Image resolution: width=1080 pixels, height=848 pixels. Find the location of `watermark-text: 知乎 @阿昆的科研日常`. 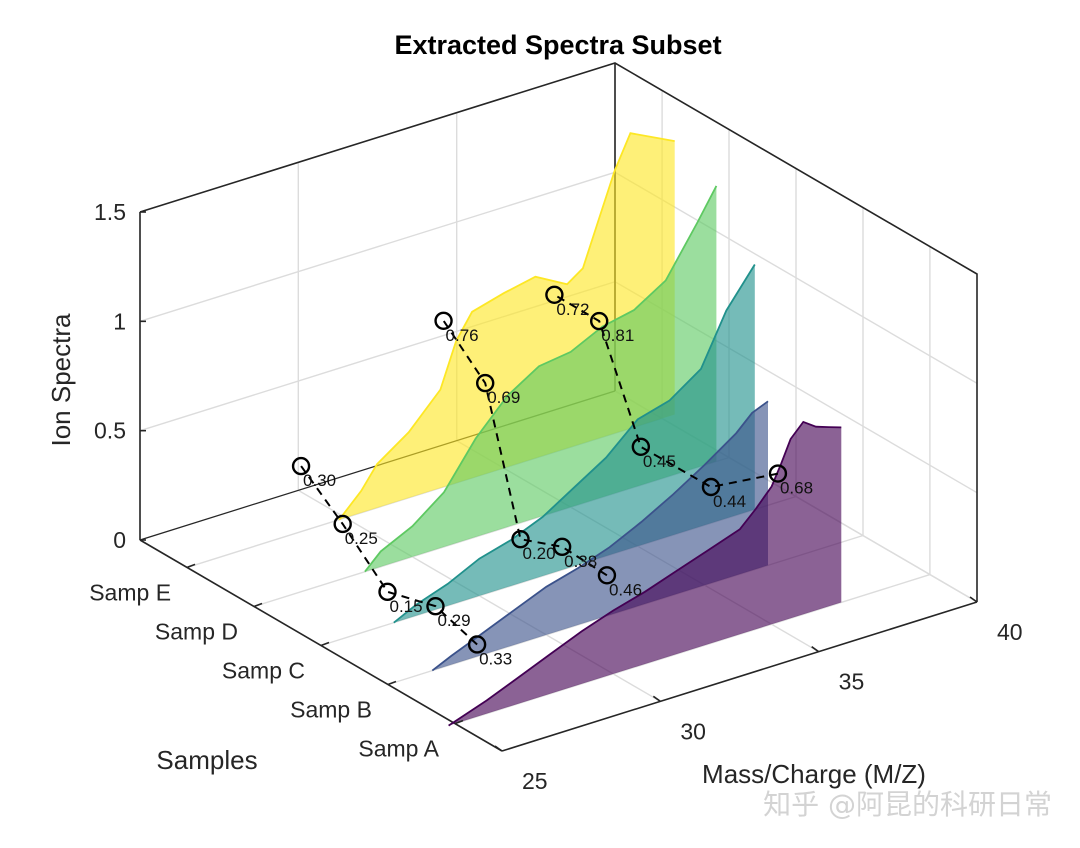

watermark-text: 知乎 @阿昆的科研日常 is located at coordinates (907, 804).